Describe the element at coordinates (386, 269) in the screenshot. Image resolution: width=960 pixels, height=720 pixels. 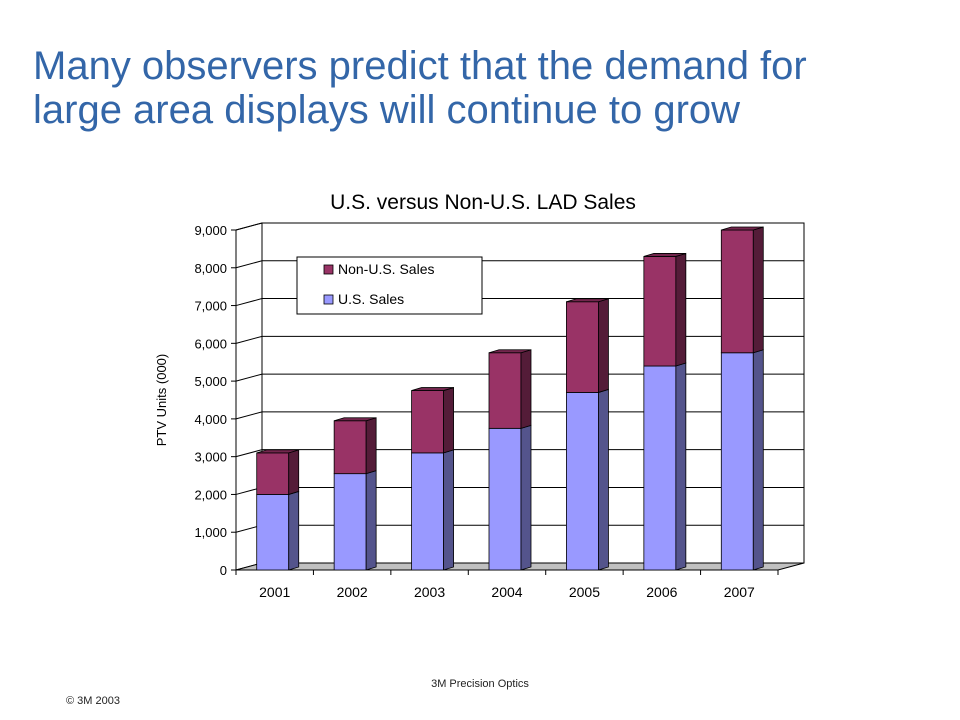
I see `legend-label: Non-U.S. Sales` at that location.